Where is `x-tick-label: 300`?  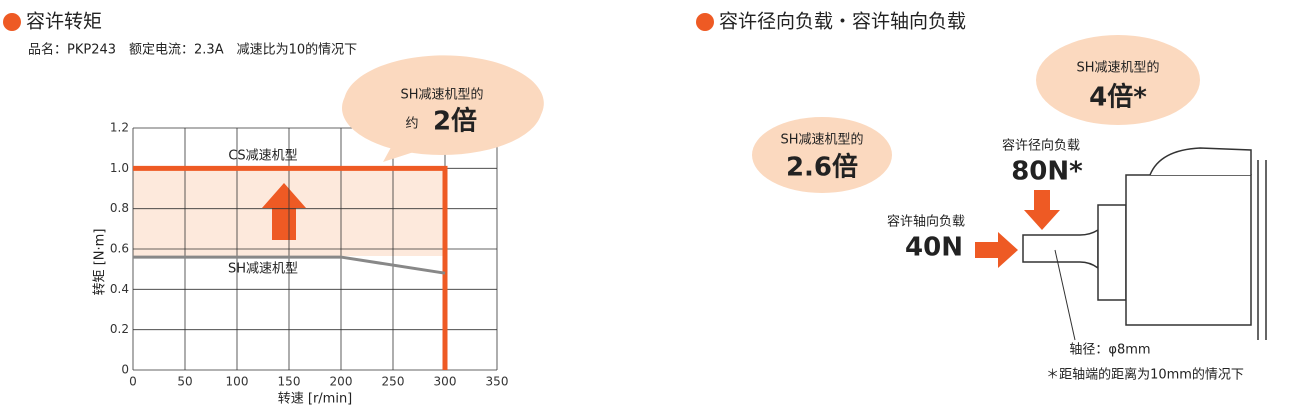 x-tick-label: 300 is located at coordinates (445, 382).